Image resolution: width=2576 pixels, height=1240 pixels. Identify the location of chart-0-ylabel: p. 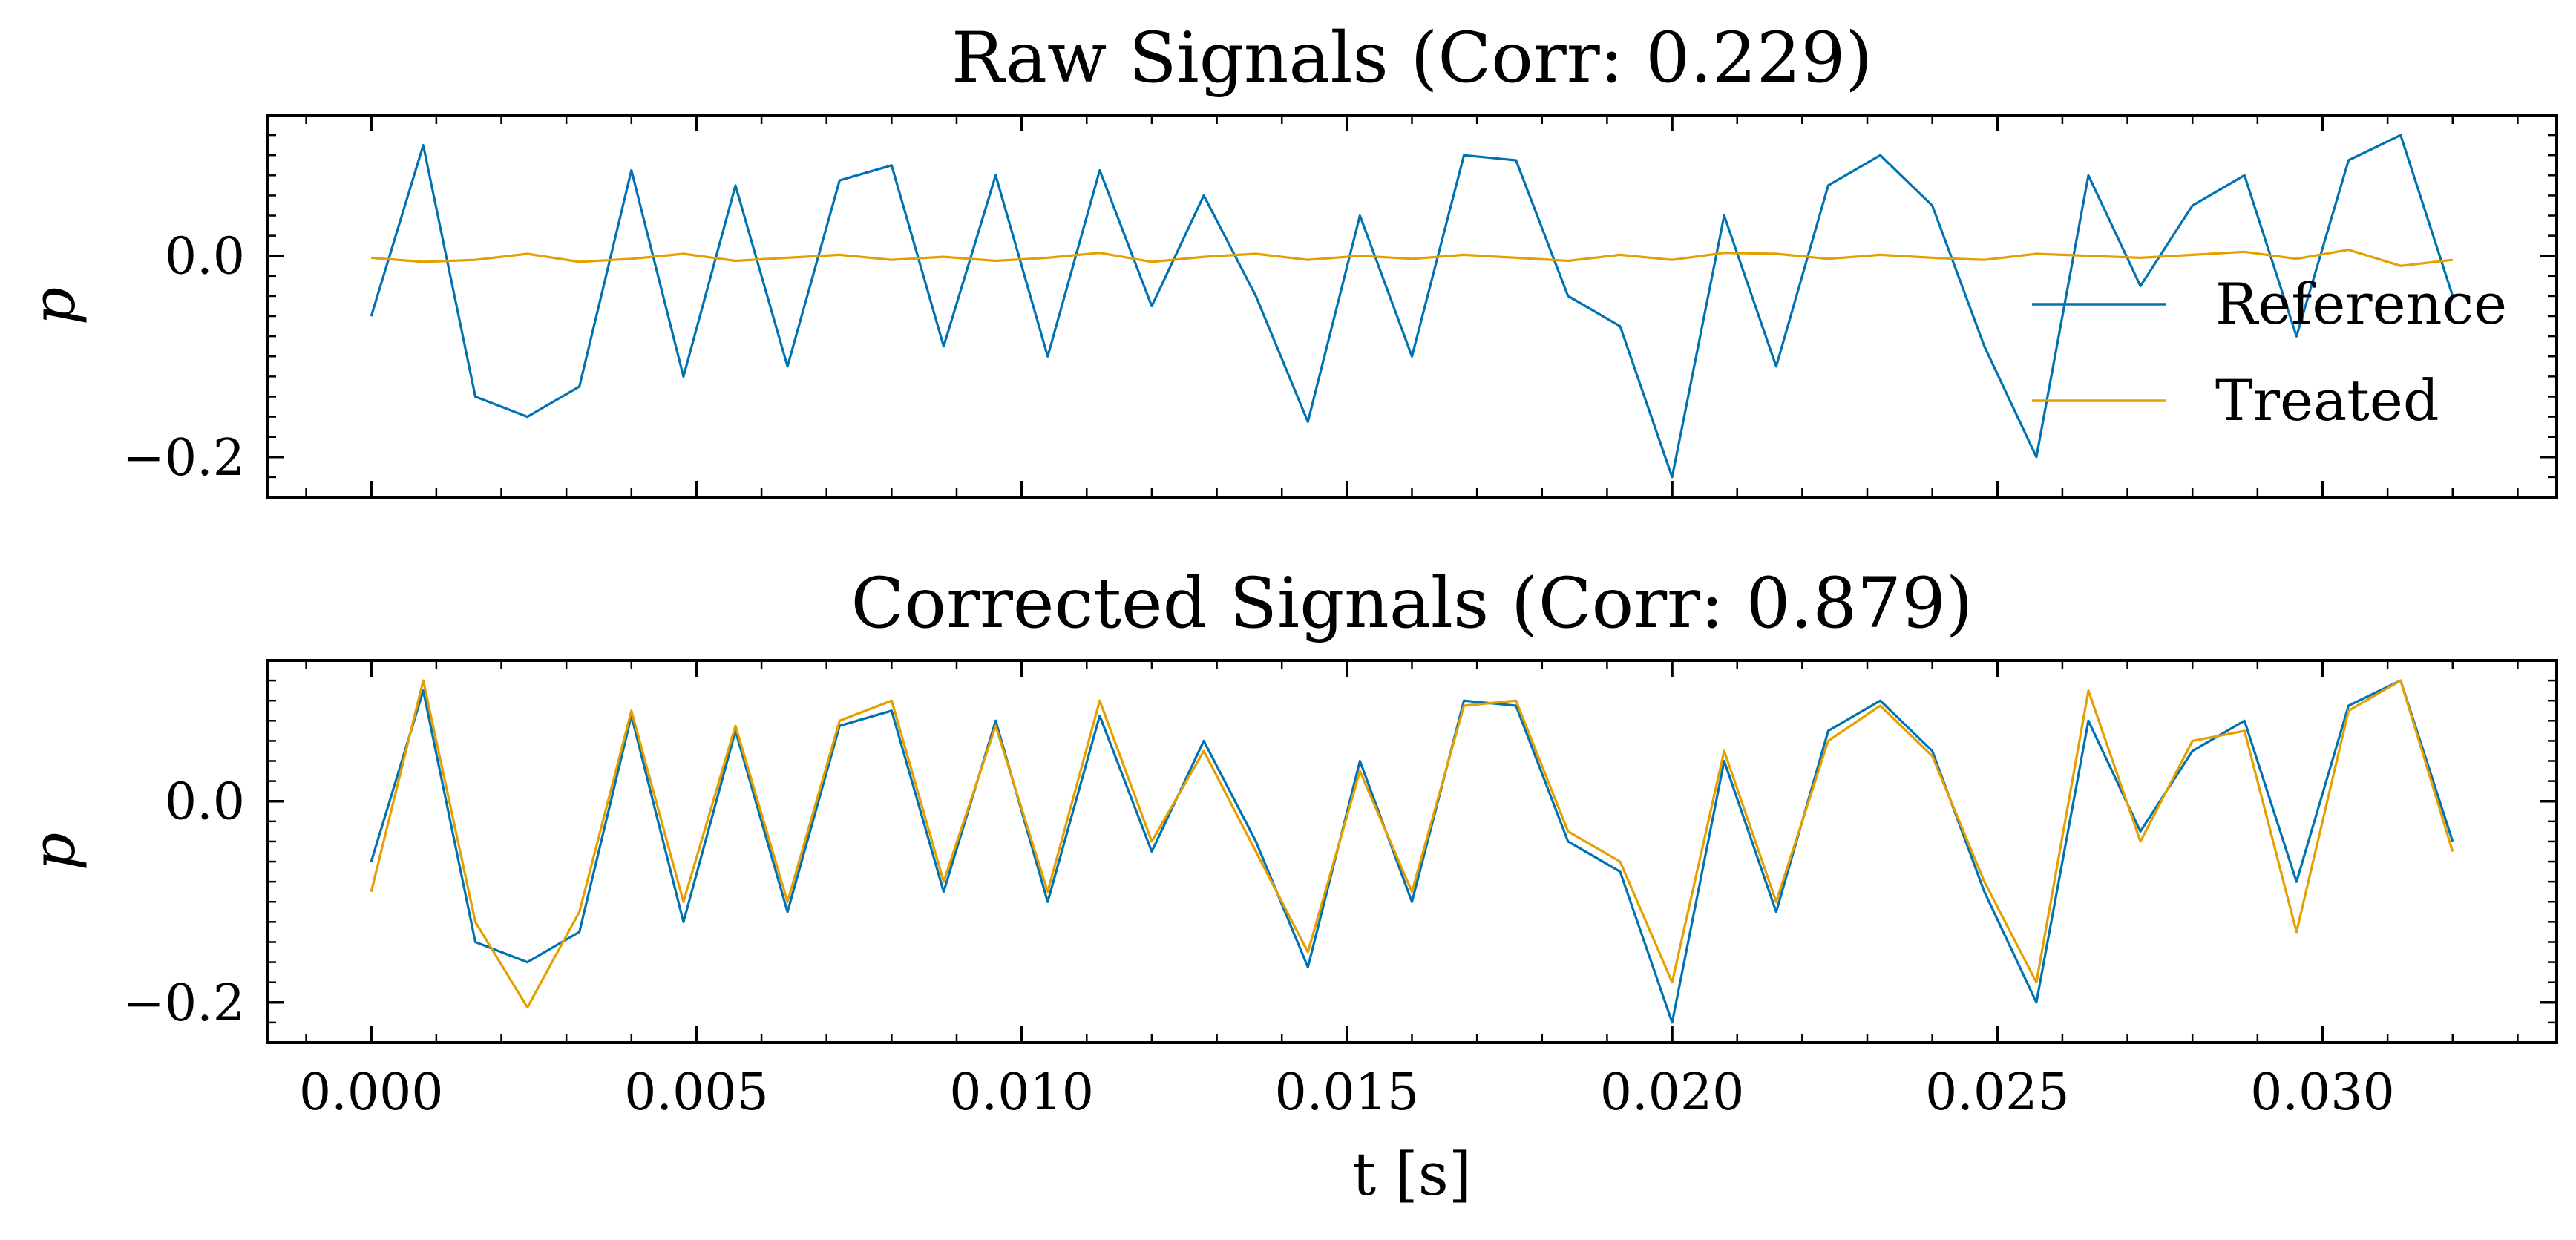
(54, 306).